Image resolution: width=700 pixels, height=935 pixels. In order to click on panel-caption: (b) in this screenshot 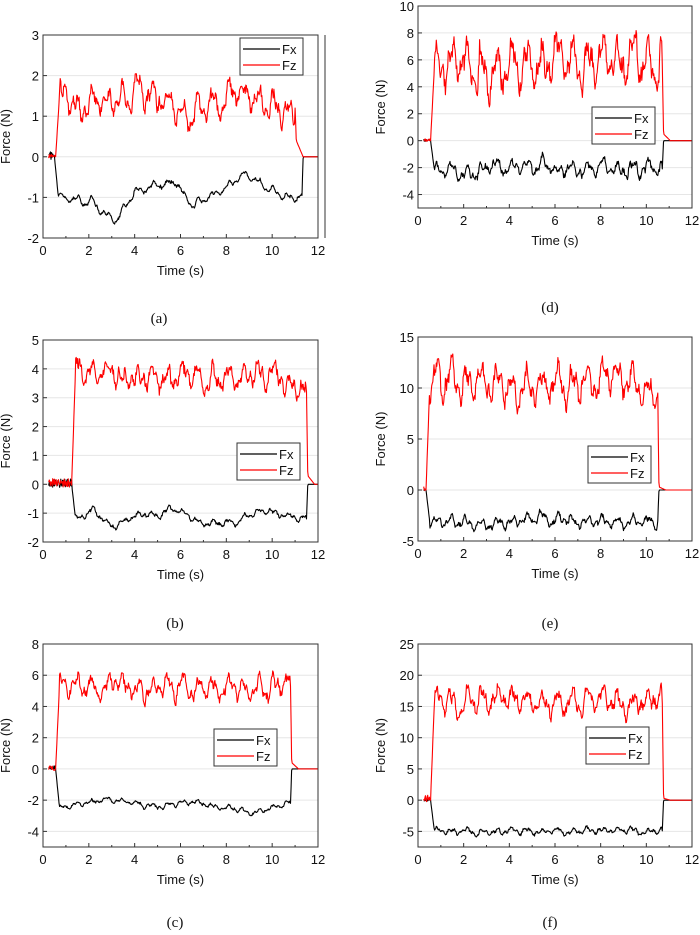, I will do `click(175, 624)`.